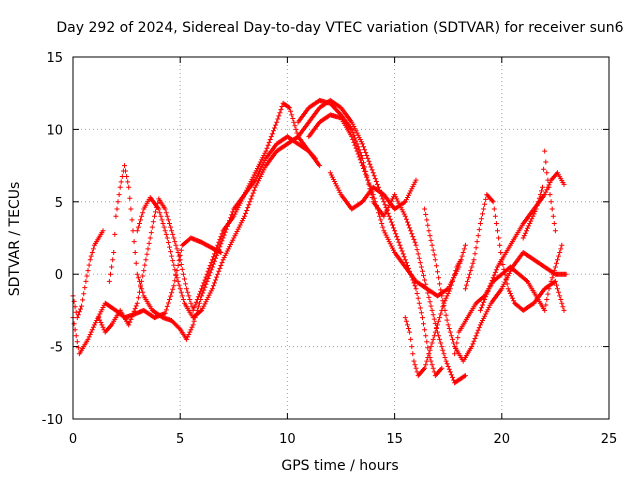  I want to click on y-tick-label: -5, so click(56, 348).